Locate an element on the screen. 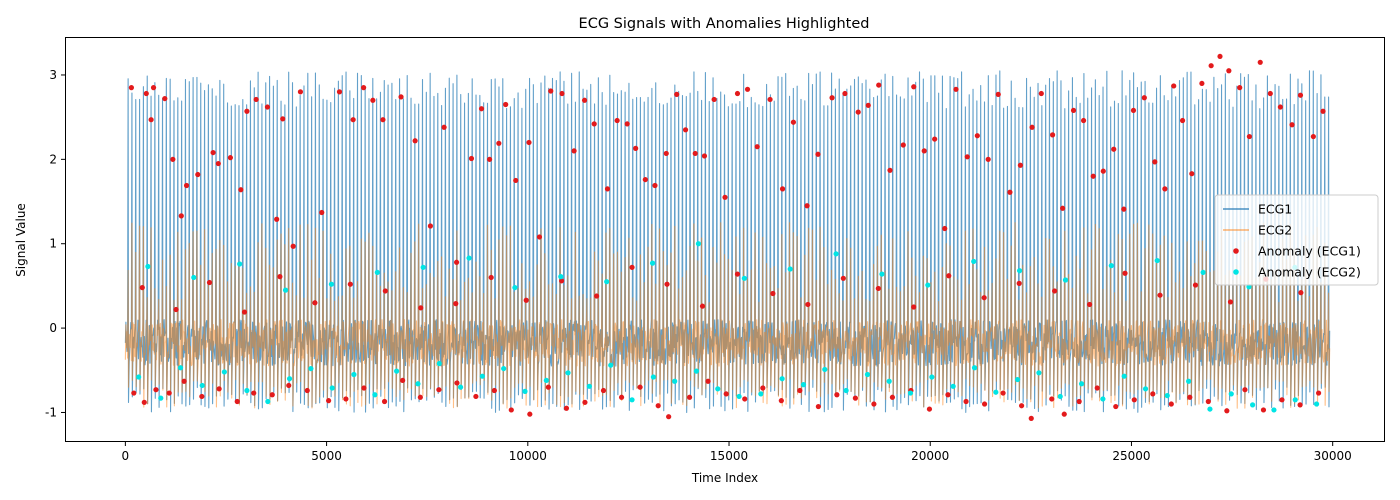  x-tick-label: 5000 is located at coordinates (326, 456).